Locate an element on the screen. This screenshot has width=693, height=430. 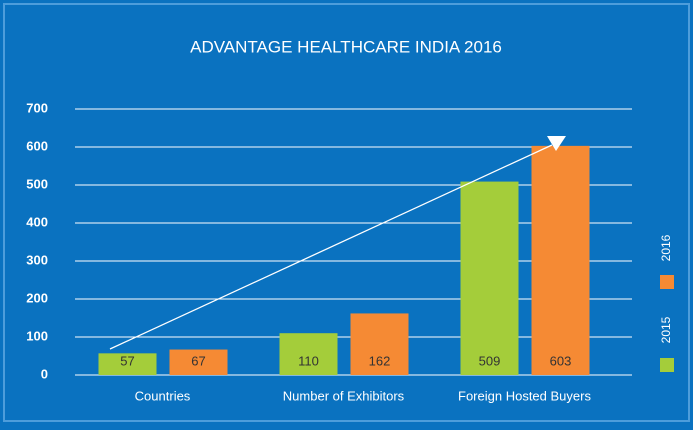
y-tick-label: 100 is located at coordinates (37, 335).